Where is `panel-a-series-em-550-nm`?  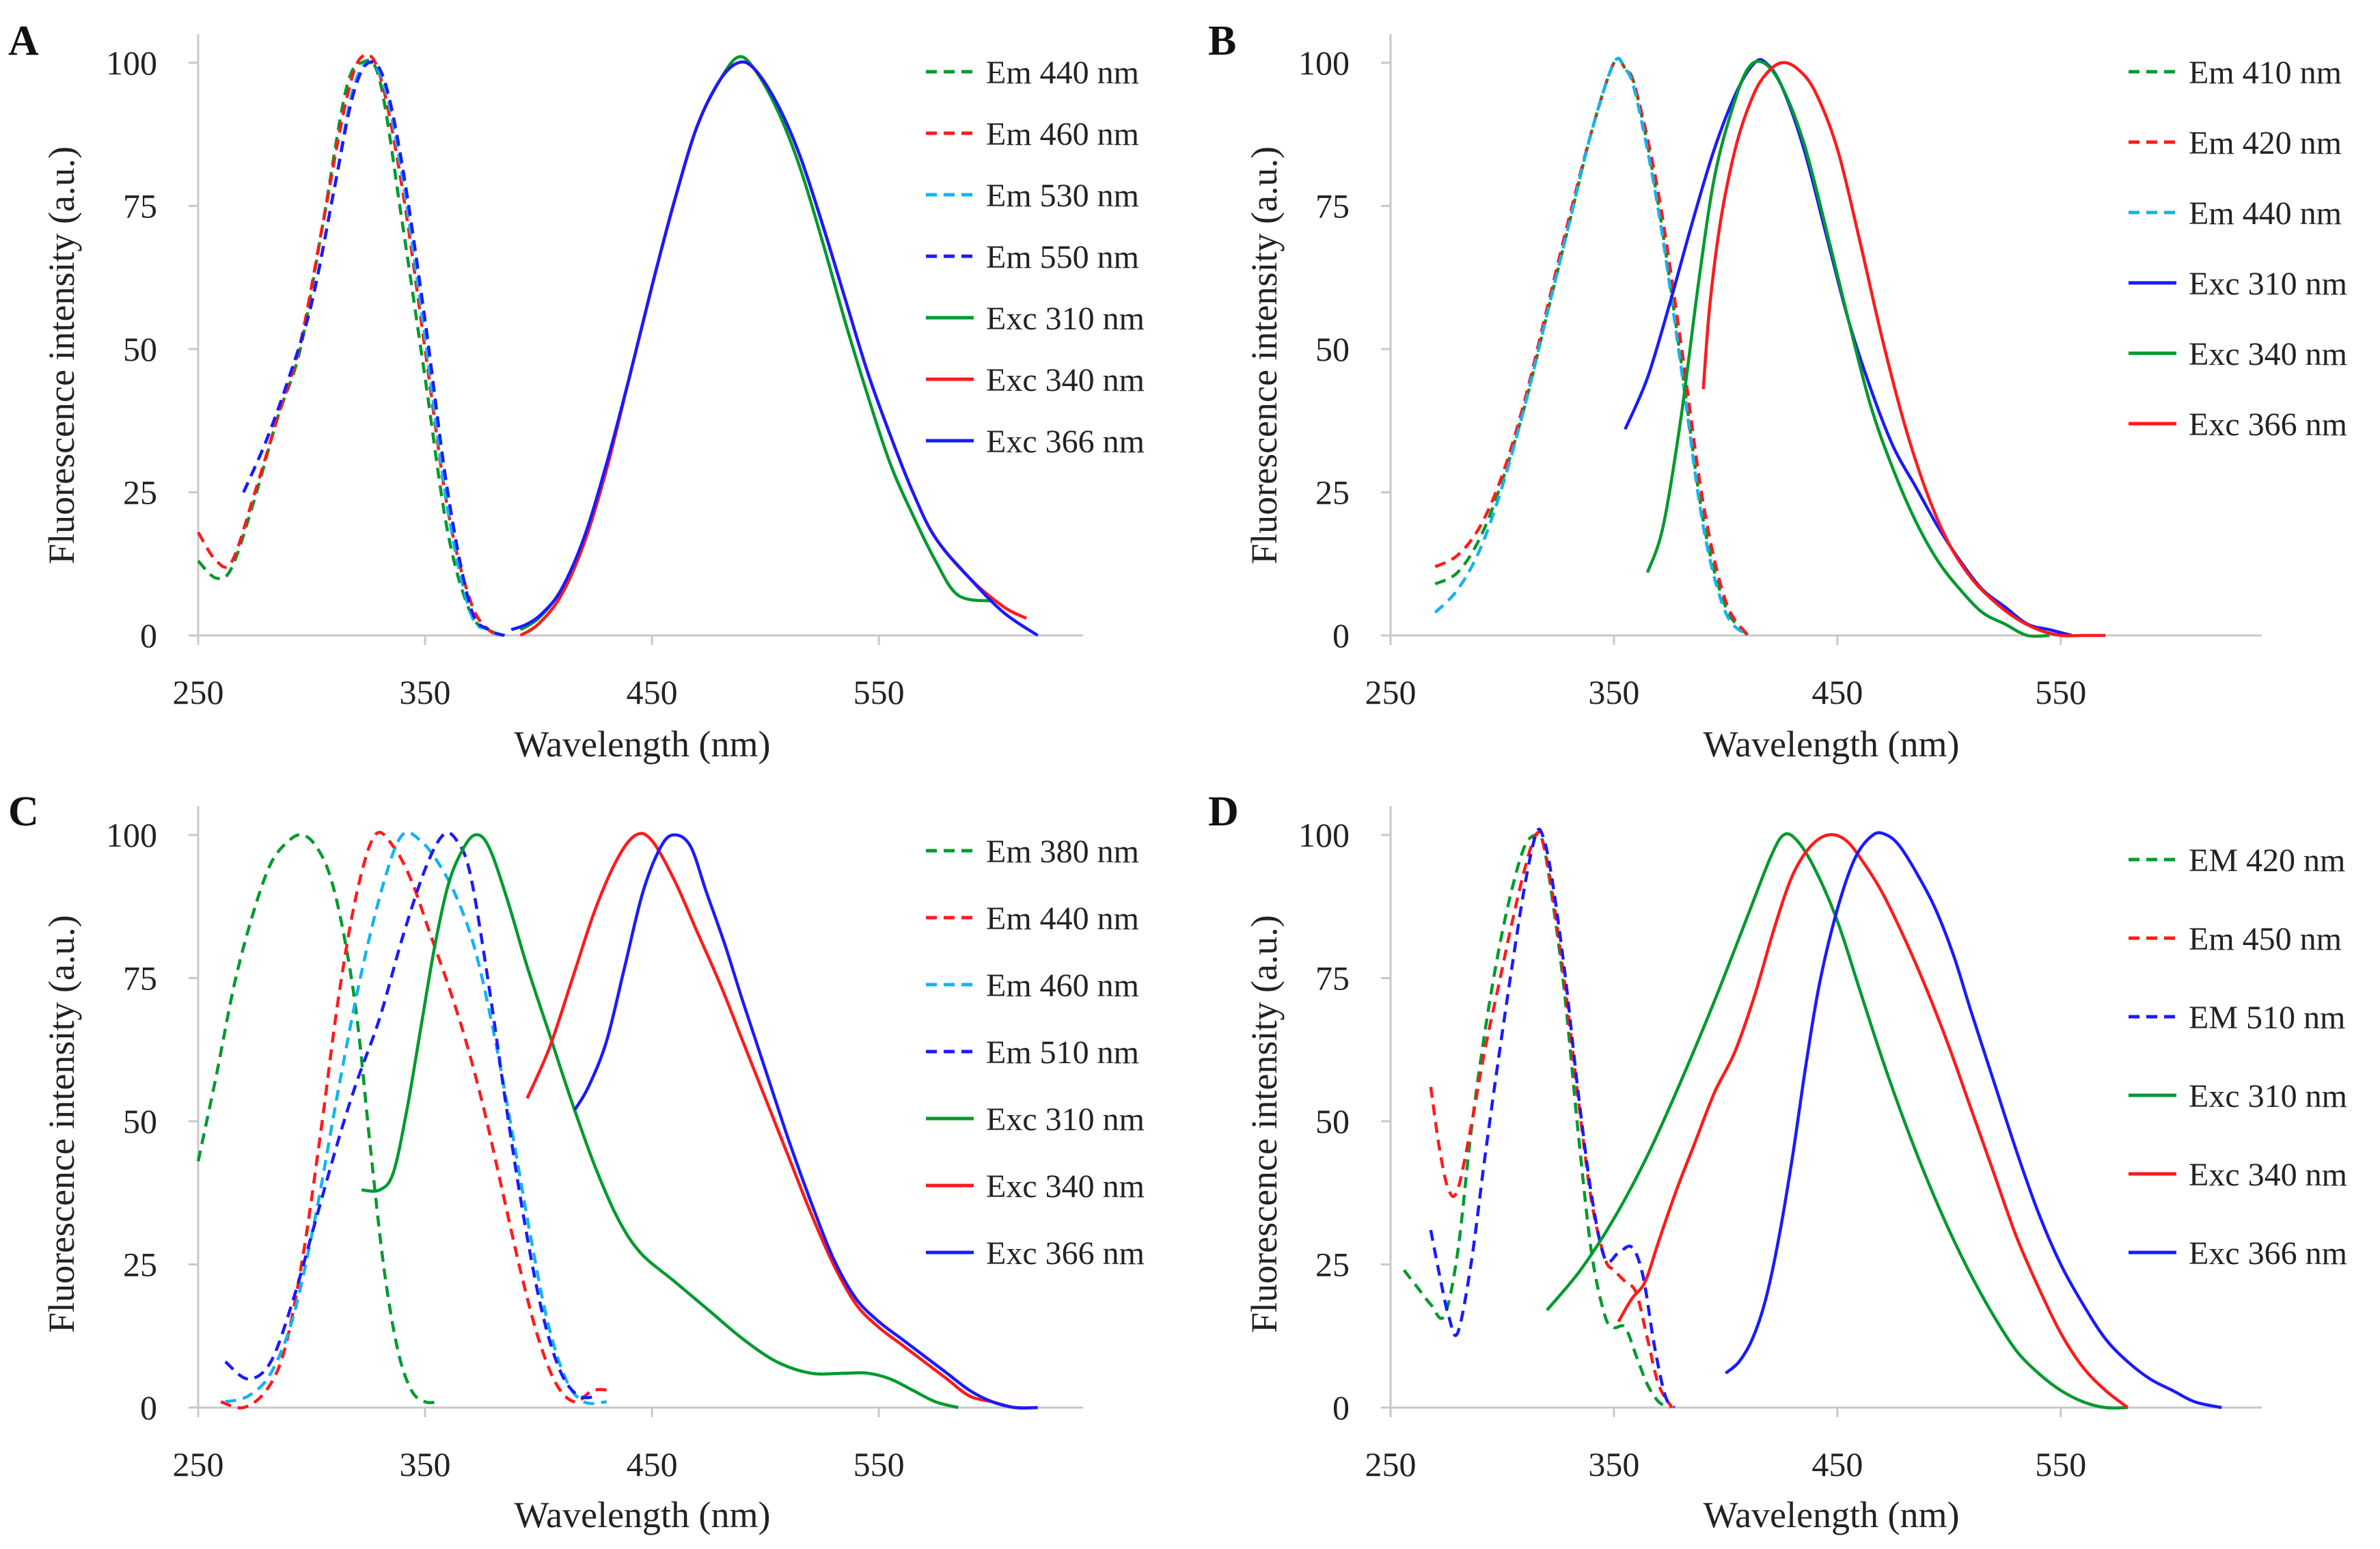 panel-a-series-em-550-nm is located at coordinates (374, 349).